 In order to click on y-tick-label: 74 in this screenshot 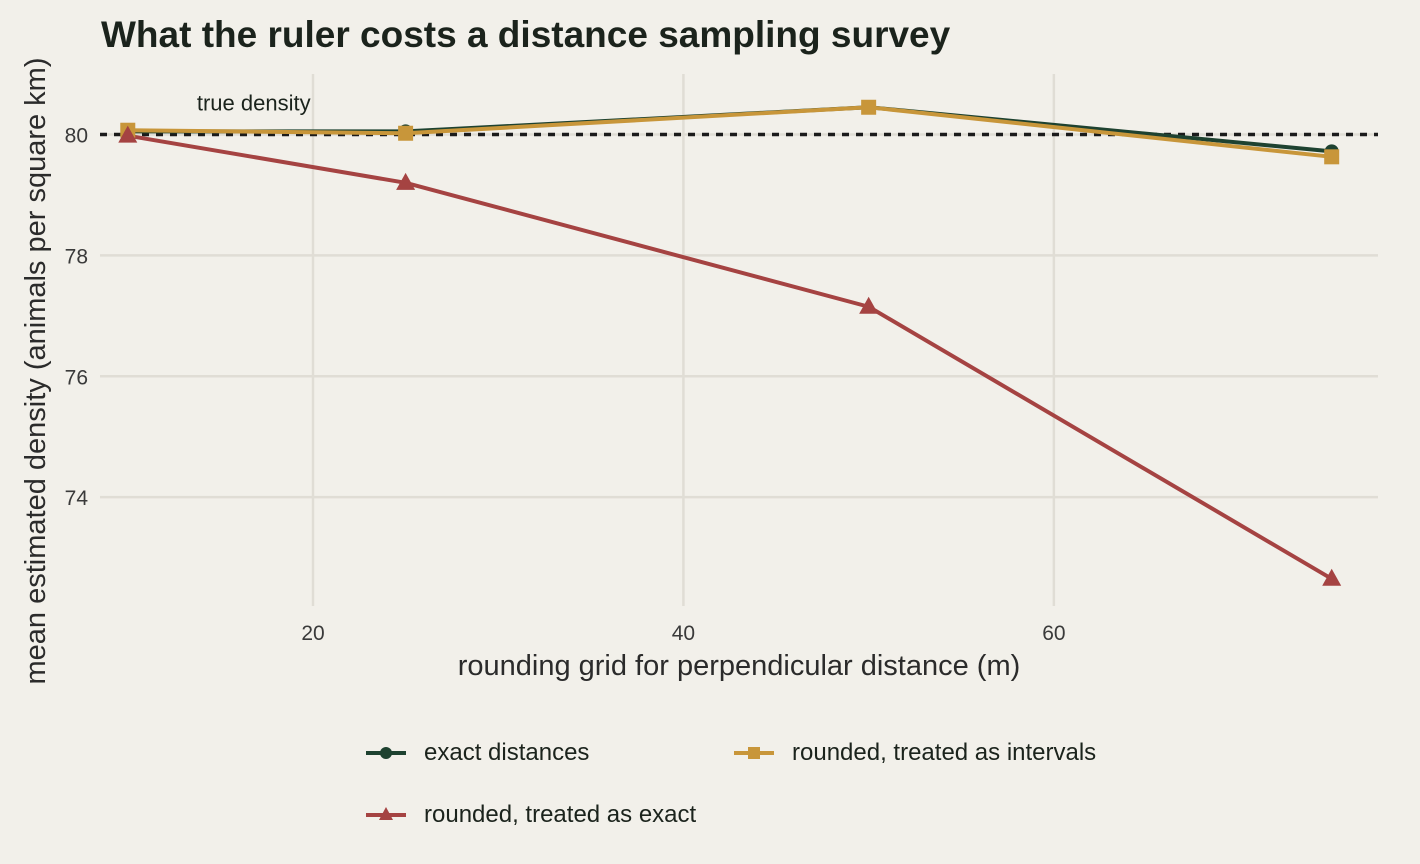, I will do `click(77, 498)`.